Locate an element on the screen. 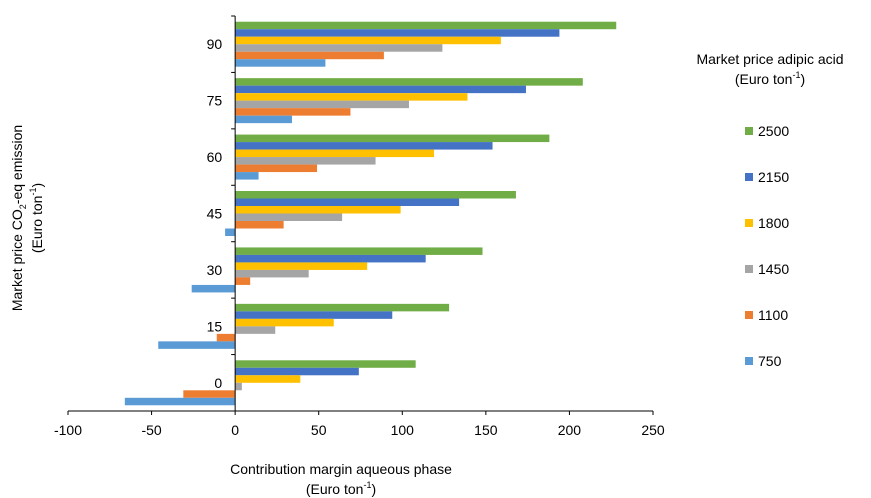 This screenshot has height=498, width=871. x-tick-label--50: -50 is located at coordinates (151, 430).